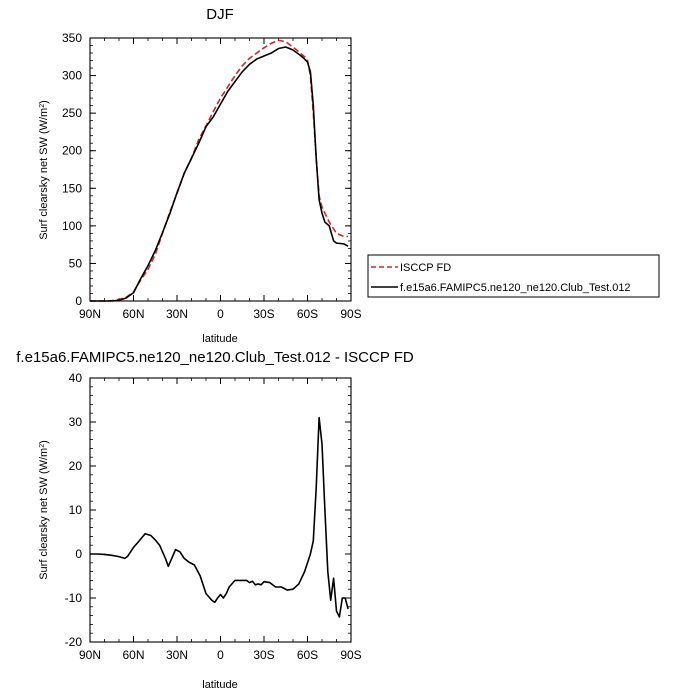 Image resolution: width=694 pixels, height=694 pixels. I want to click on y-tick-label: 20, so click(76, 466).